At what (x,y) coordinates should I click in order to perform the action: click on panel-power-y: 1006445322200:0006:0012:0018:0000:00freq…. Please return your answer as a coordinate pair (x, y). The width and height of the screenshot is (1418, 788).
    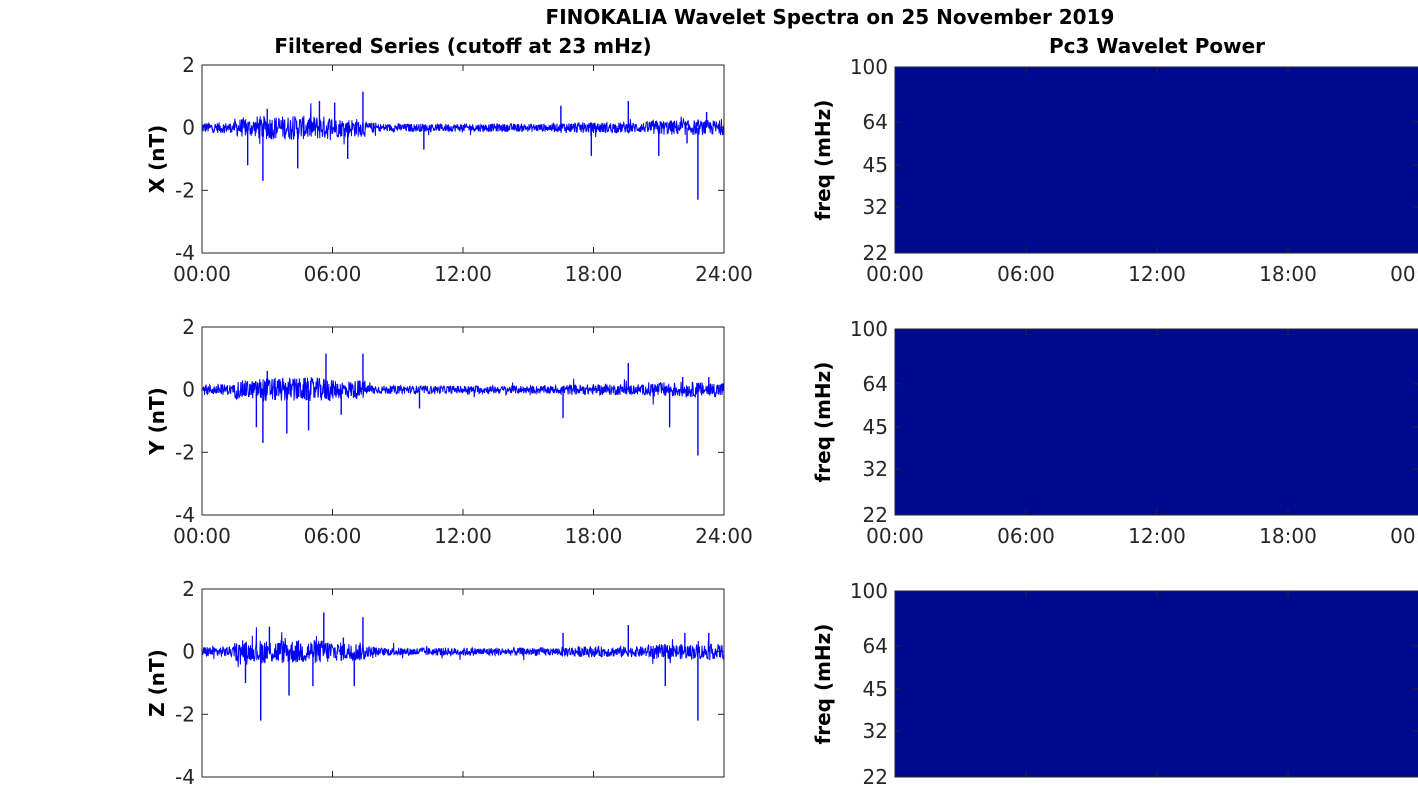
    Looking at the image, I should click on (1114, 432).